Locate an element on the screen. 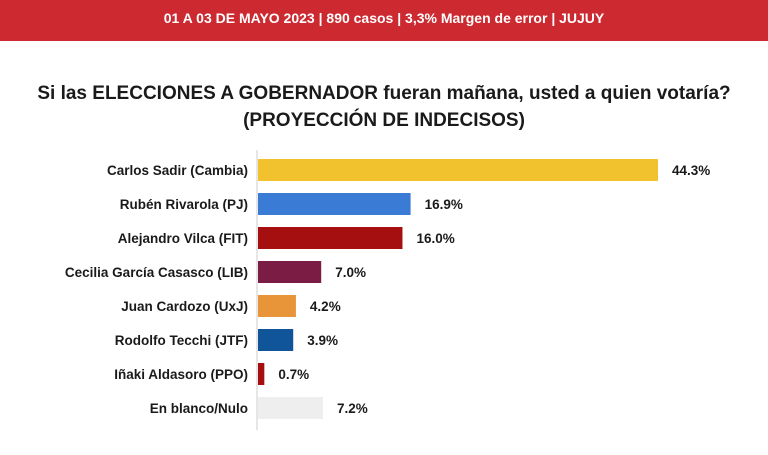  value-label: 44.3% is located at coordinates (691, 170).